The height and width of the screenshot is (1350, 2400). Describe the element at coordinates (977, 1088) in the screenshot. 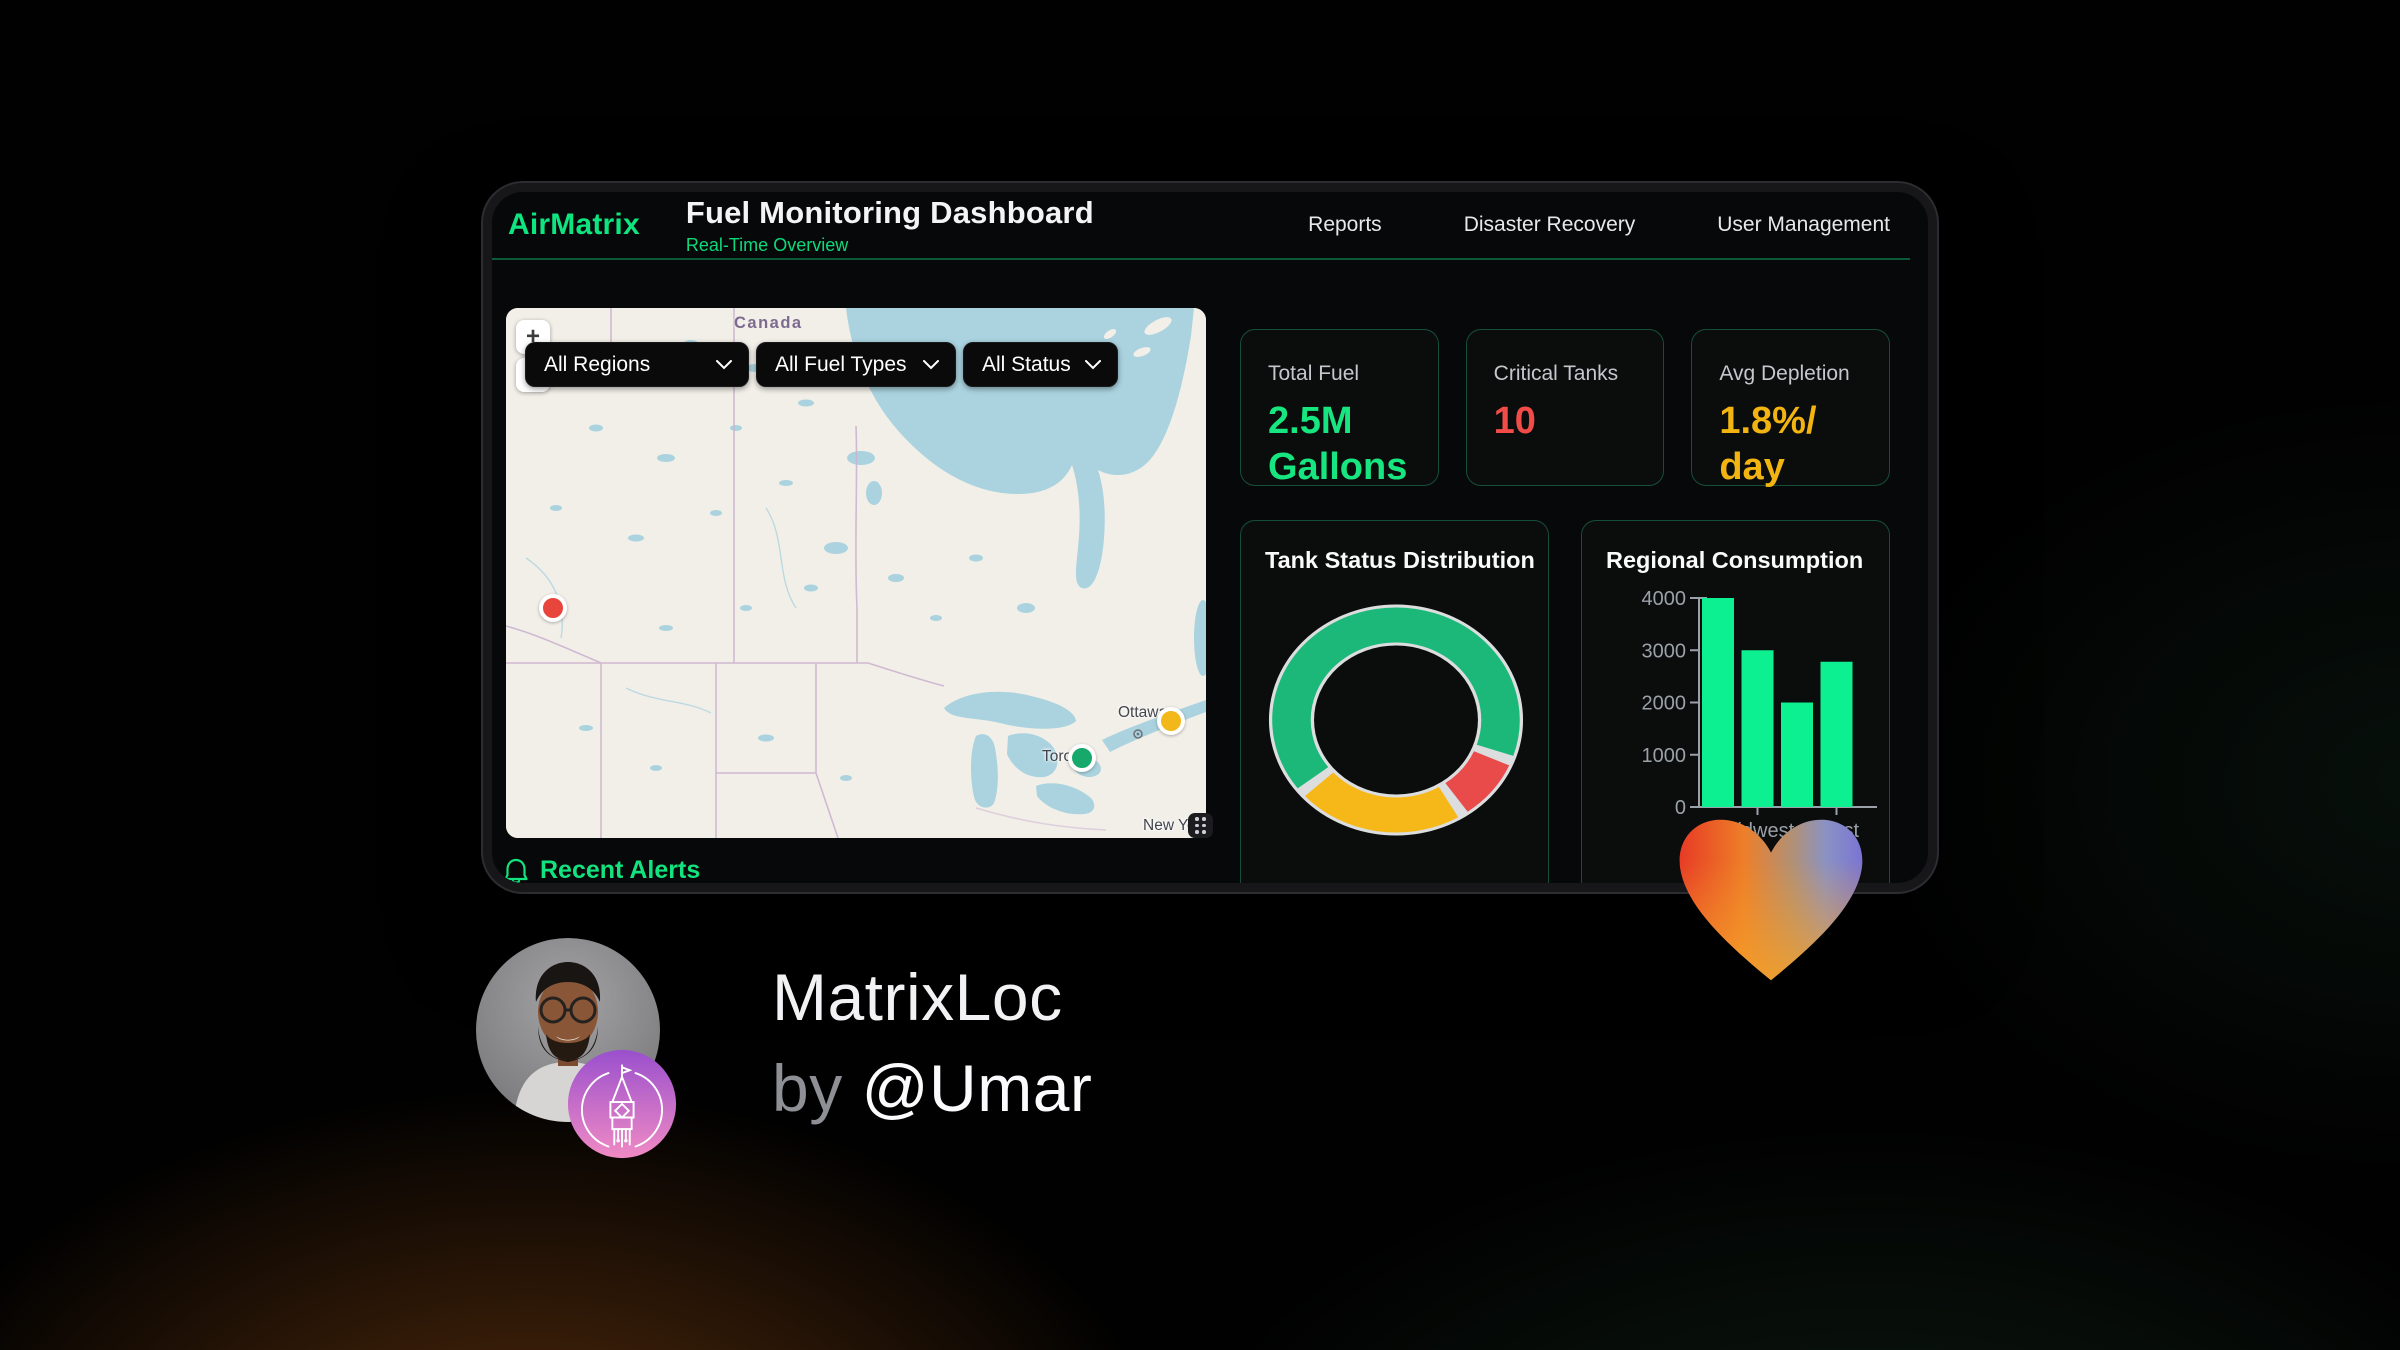

I see `author-handle: @Umar` at that location.